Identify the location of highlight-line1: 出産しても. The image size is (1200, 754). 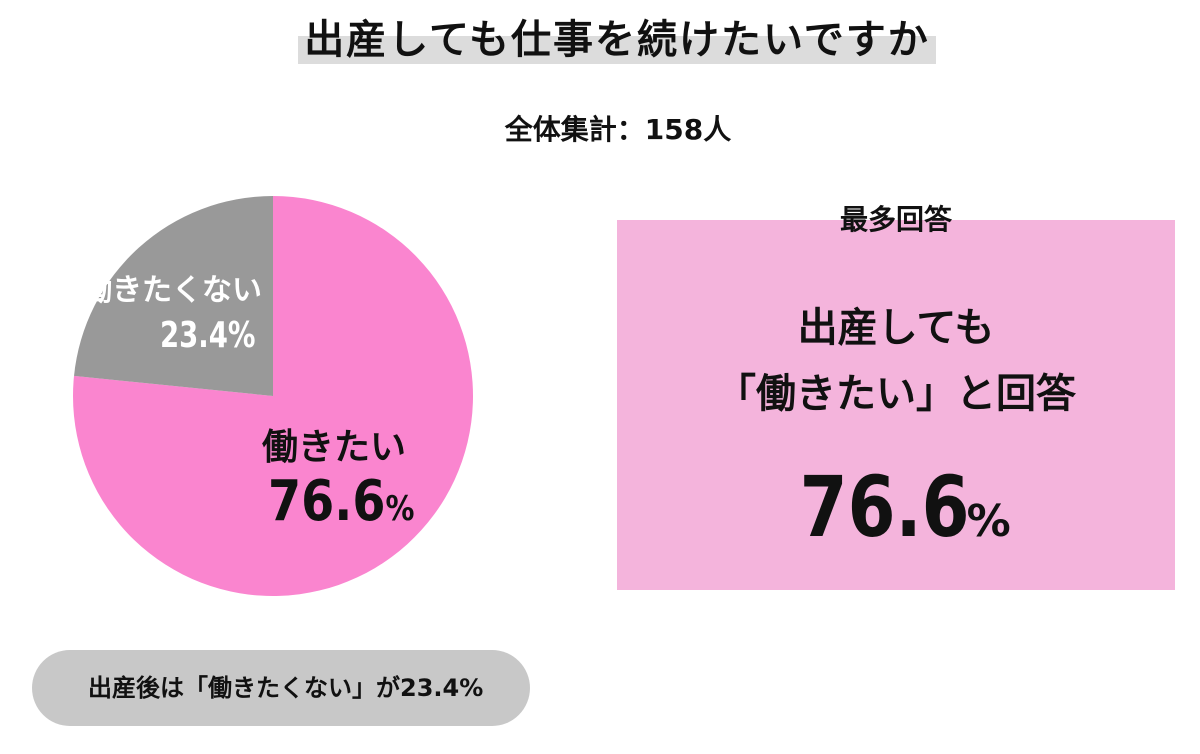
(896, 328).